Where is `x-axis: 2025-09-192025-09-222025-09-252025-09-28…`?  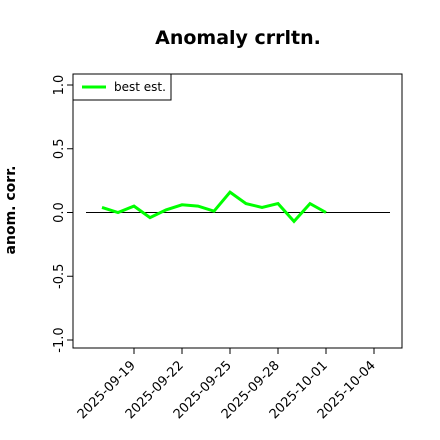
x-axis: 2025-09-192025-09-222025-09-252025-09-28… is located at coordinates (227, 385).